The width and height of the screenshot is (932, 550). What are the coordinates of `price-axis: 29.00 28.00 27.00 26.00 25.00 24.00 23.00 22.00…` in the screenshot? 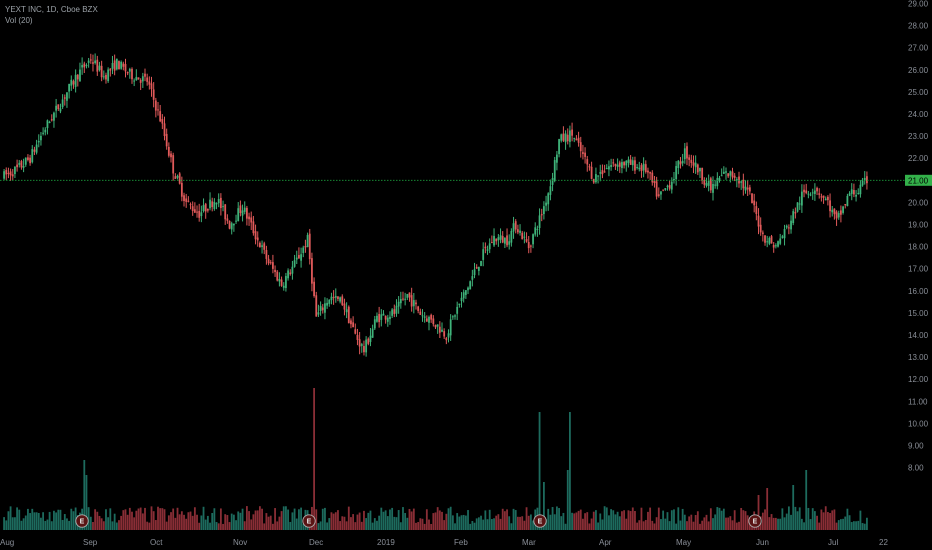 It's located at (918, 236).